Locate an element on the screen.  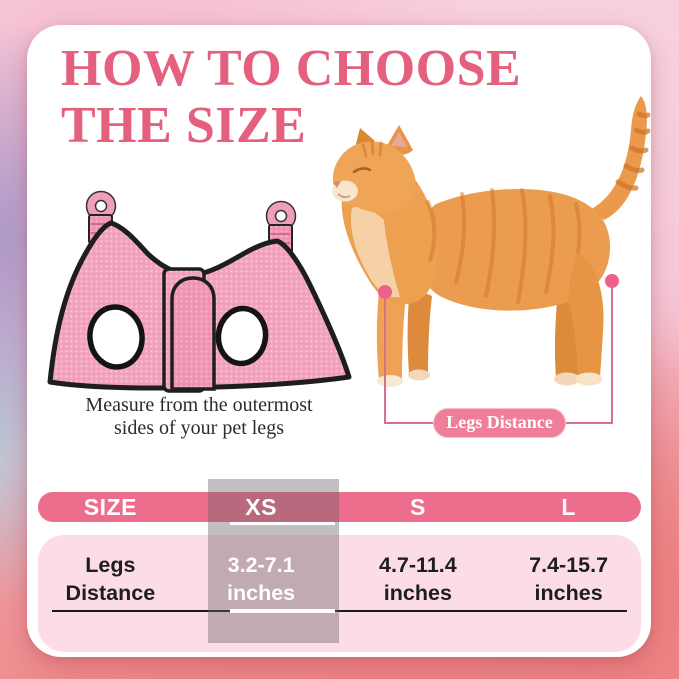
rear-leg-marker-dot is located at coordinates (612, 281).